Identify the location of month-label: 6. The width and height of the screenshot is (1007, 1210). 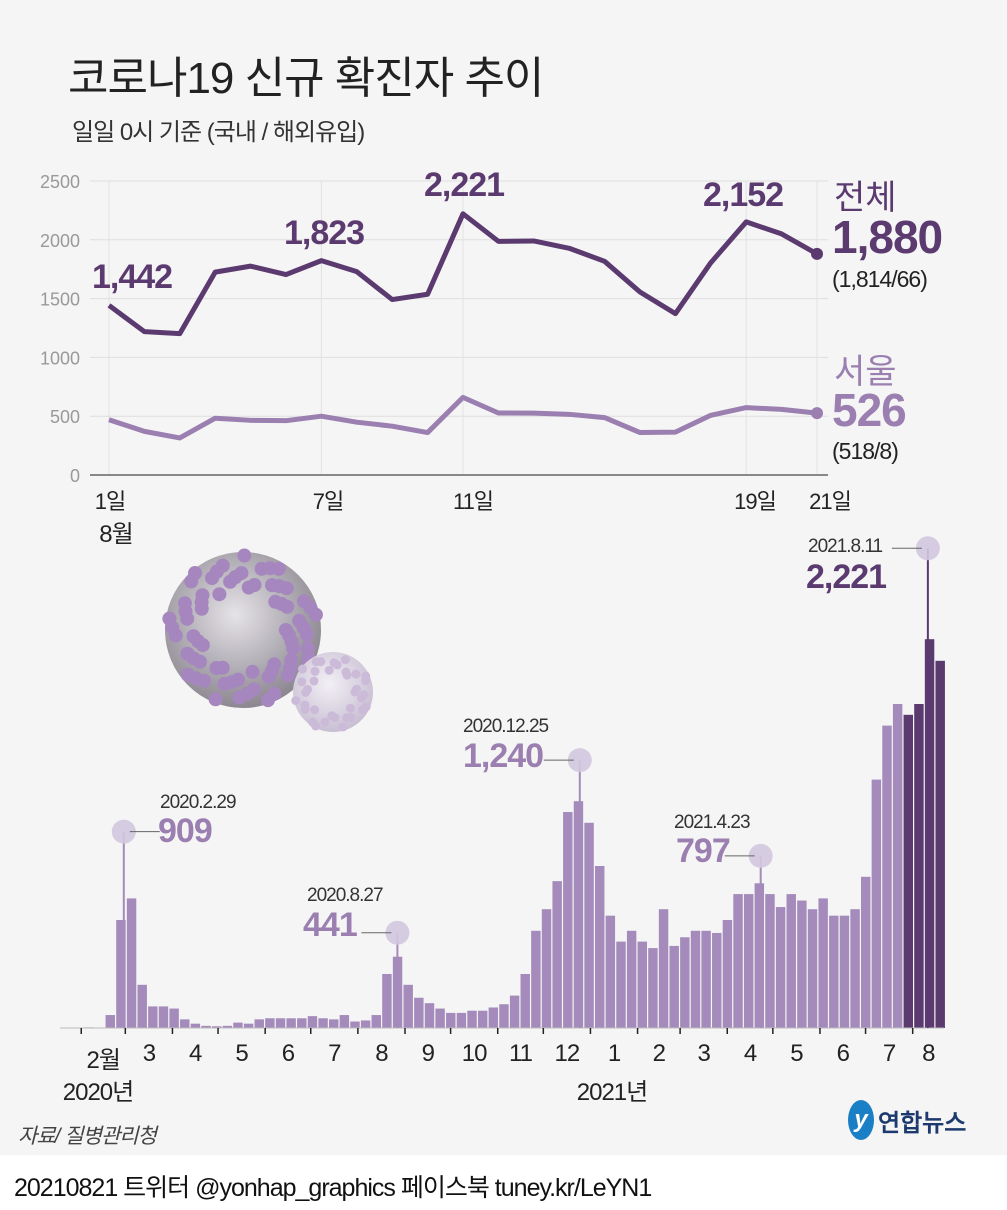
(288, 1053).